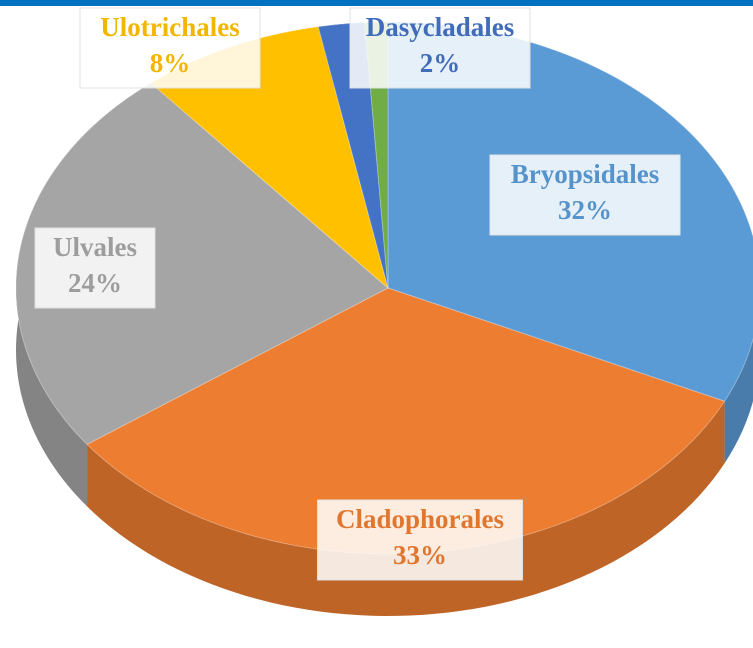  What do you see at coordinates (170, 63) in the screenshot?
I see `label-value: 8%` at bounding box center [170, 63].